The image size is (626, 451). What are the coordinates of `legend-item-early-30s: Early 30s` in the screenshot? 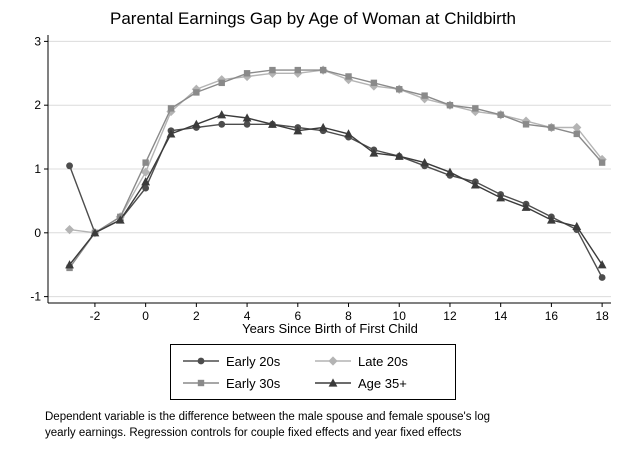 It's located at (247, 383).